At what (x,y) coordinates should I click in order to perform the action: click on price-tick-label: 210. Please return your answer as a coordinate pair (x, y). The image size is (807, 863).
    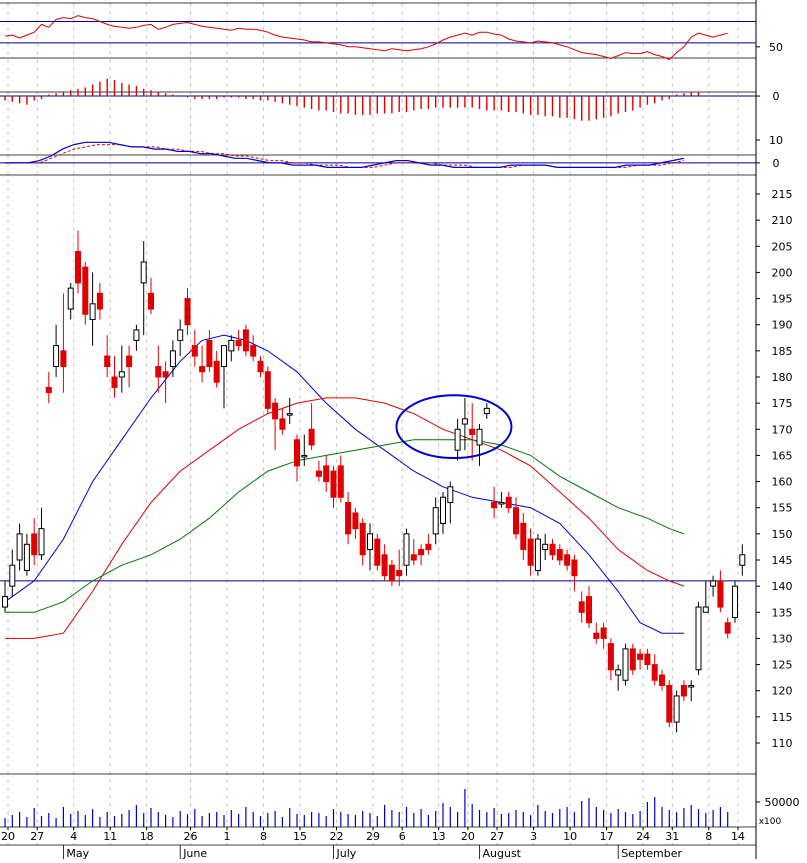
    Looking at the image, I should click on (782, 220).